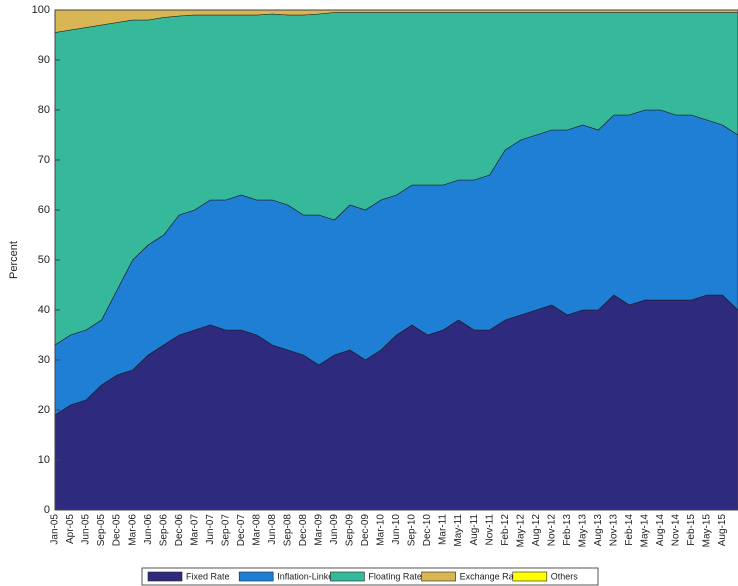 The image size is (738, 586). I want to click on x-tick-label: Dec-08, so click(303, 530).